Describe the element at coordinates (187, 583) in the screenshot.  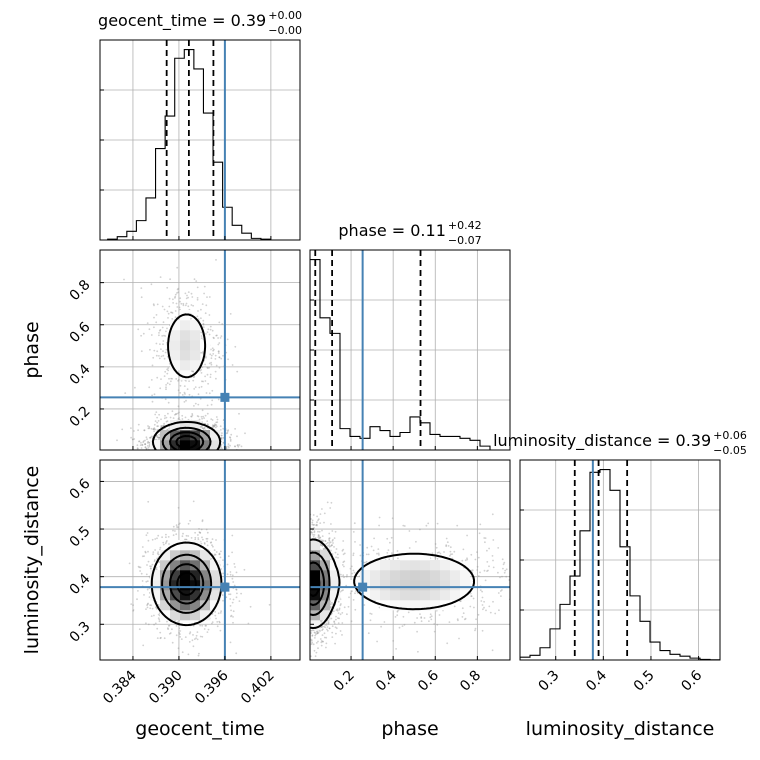
I see `contour-line` at that location.